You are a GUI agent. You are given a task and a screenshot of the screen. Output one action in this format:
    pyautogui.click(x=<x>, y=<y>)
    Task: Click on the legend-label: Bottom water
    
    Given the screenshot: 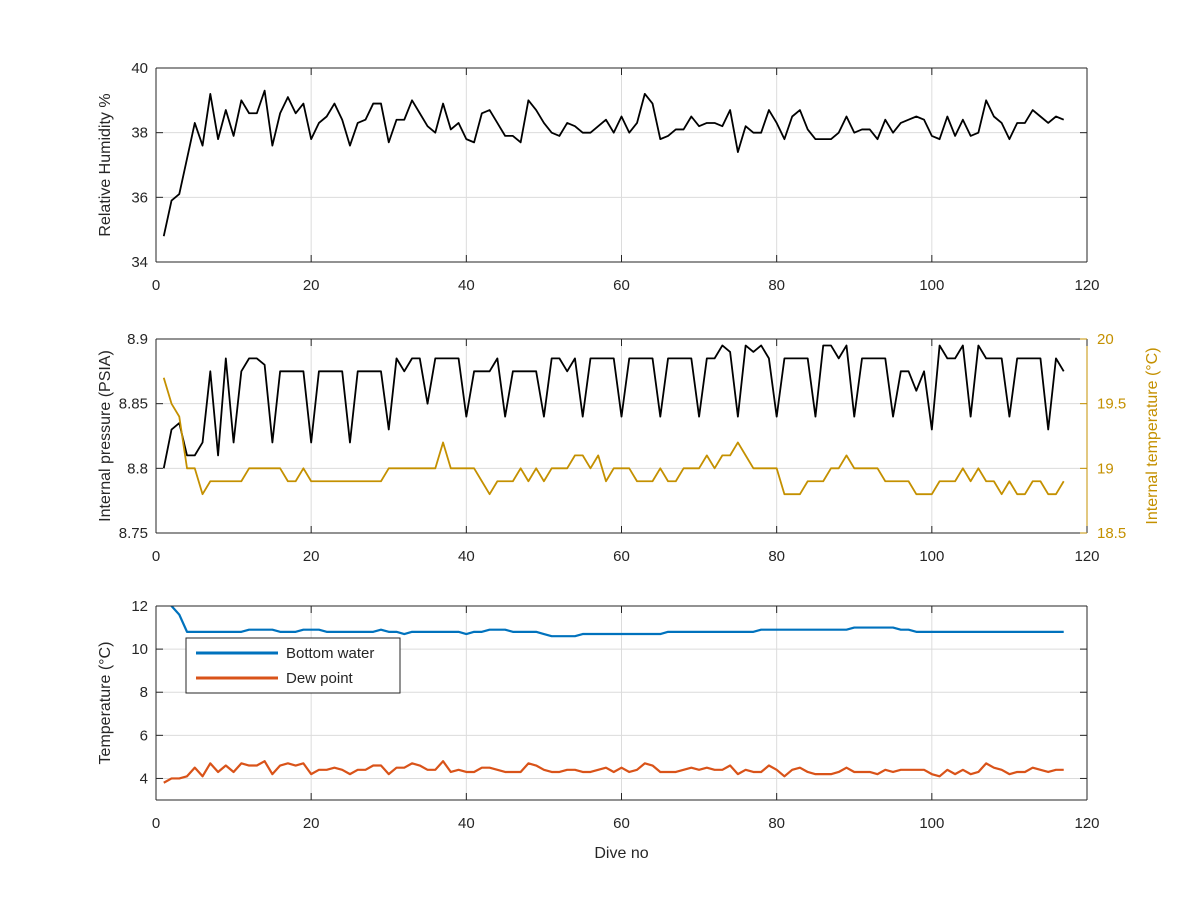 What is the action you would take?
    pyautogui.click(x=330, y=653)
    